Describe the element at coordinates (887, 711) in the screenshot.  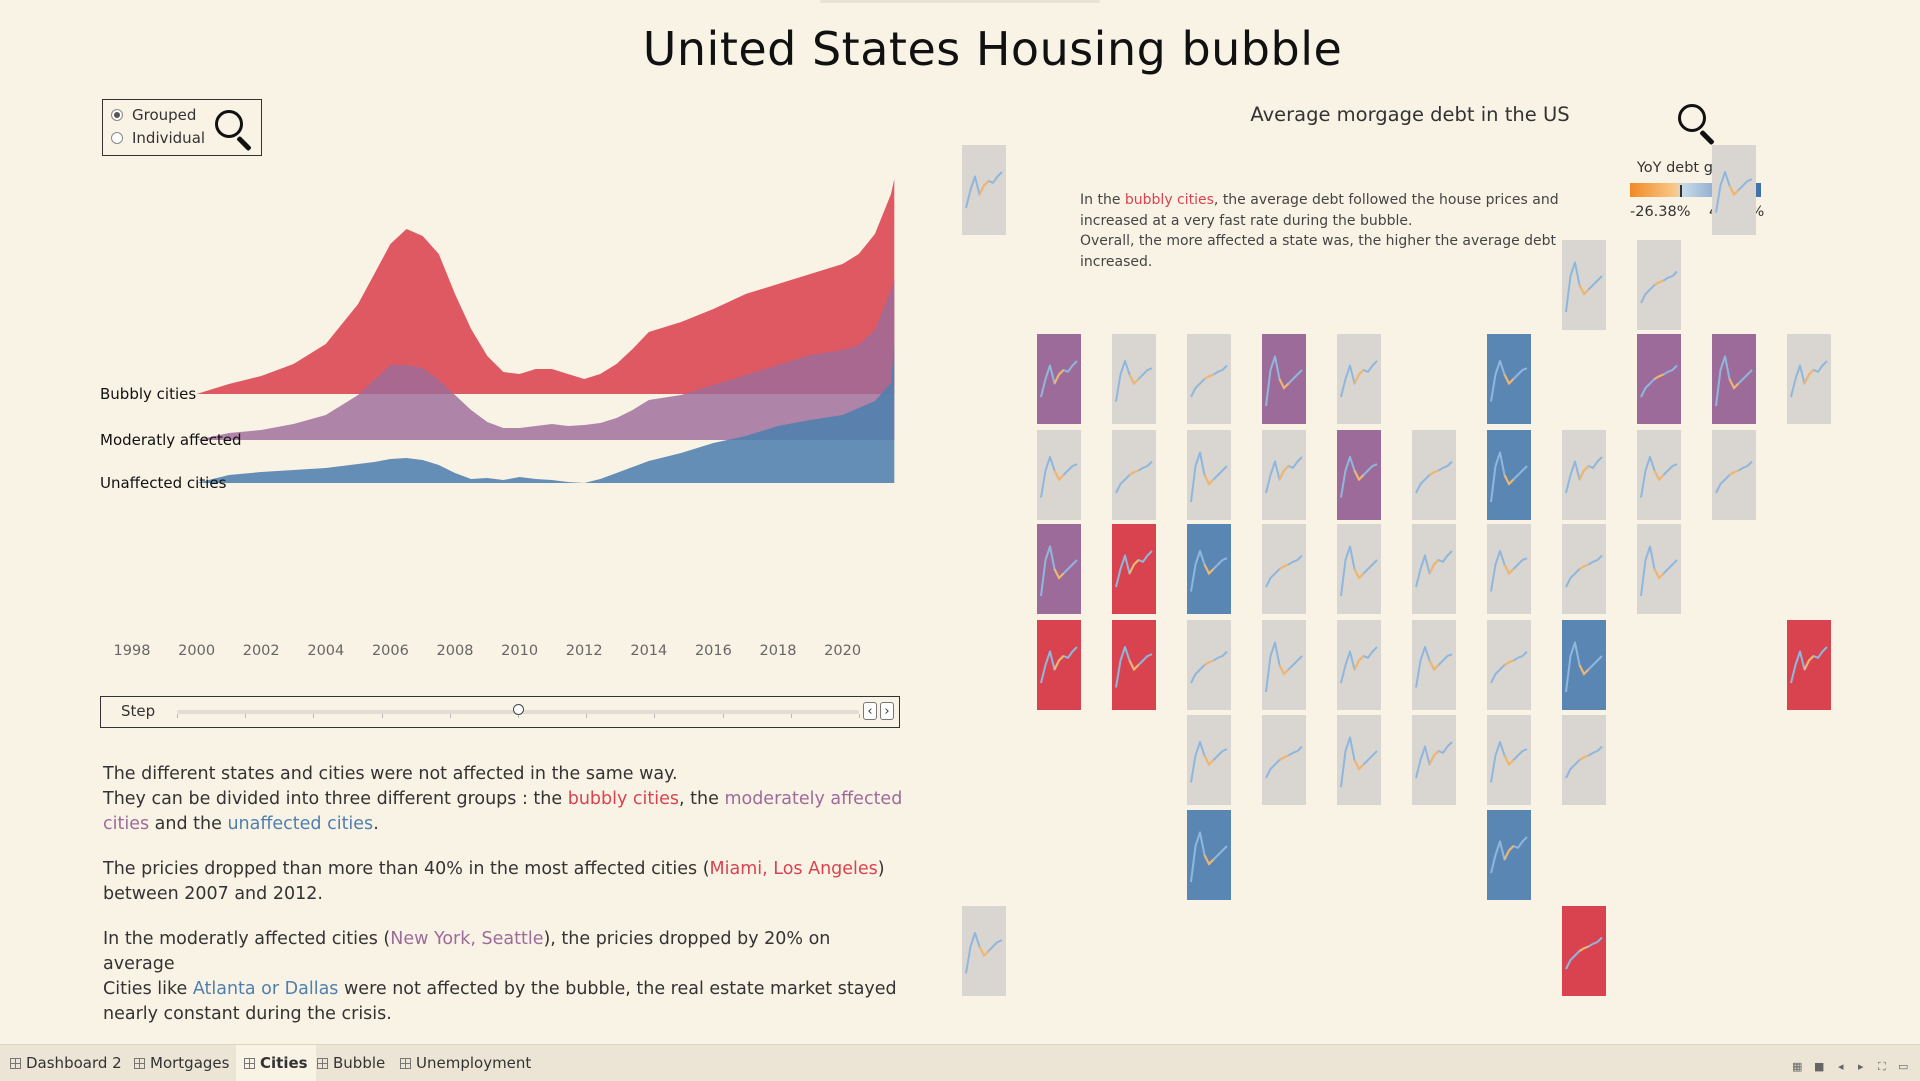
I see `step-next-button: ›` at that location.